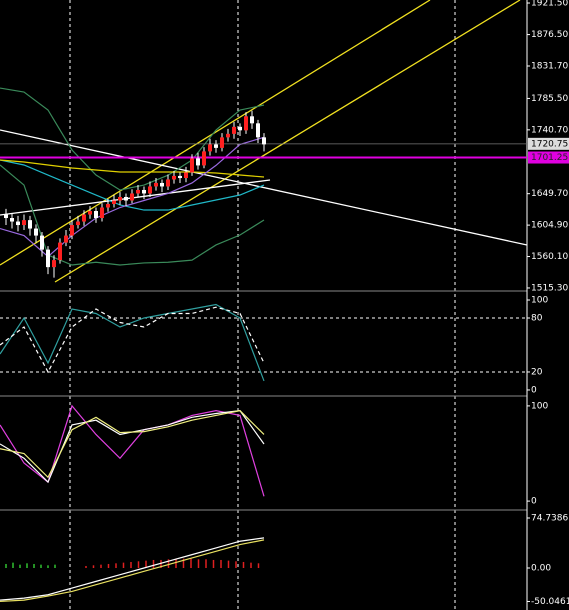 The height and width of the screenshot is (610, 569). Describe the element at coordinates (550, 602) in the screenshot. I see `y-tick-label: -50.0461` at that location.